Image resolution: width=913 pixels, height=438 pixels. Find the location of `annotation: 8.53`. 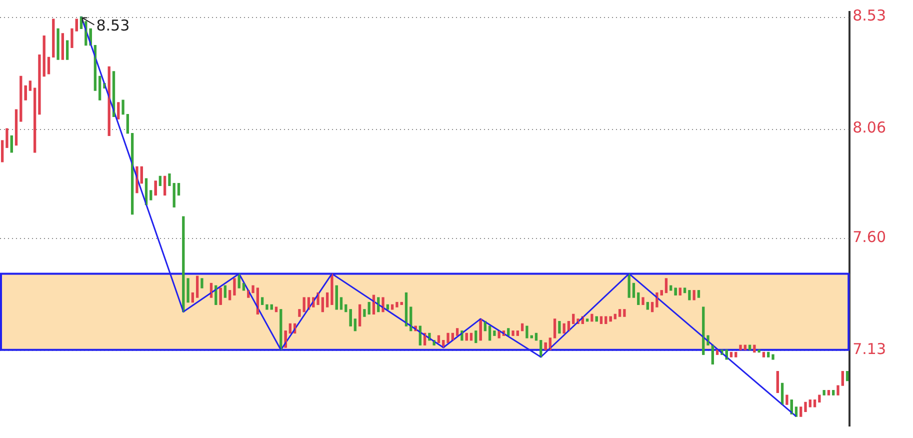

annotation: 8.53 is located at coordinates (113, 25).